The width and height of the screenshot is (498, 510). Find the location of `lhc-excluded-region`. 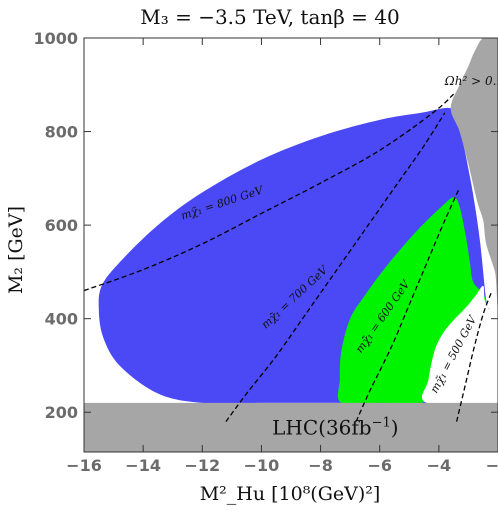

lhc-excluded-region is located at coordinates (291, 427).